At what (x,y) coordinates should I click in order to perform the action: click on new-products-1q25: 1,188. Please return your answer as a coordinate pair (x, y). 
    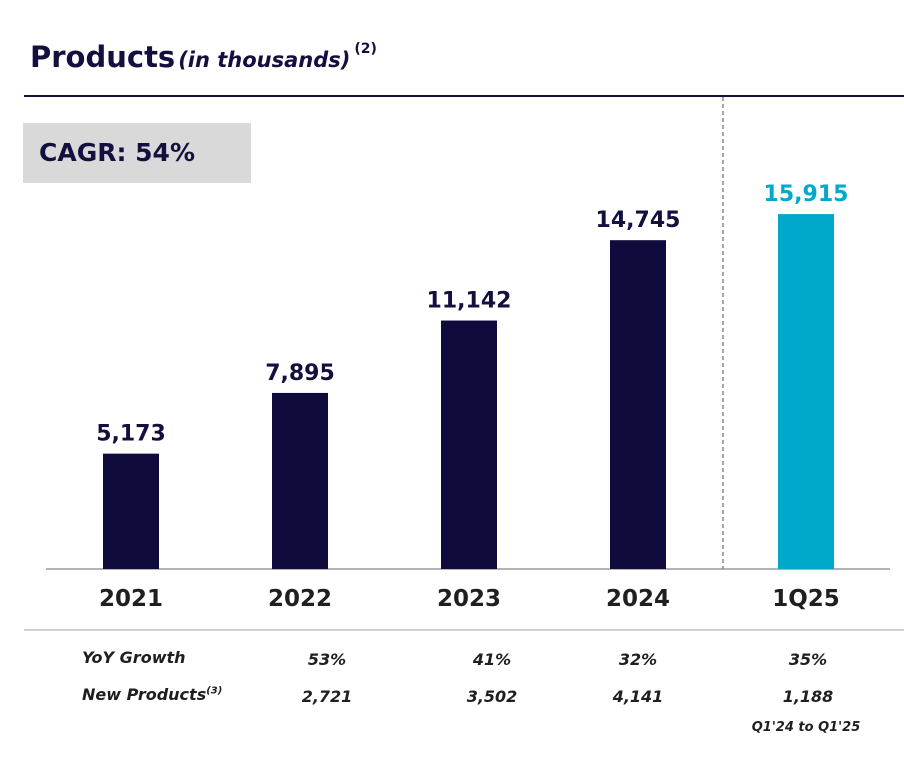
    Looking at the image, I should click on (808, 696).